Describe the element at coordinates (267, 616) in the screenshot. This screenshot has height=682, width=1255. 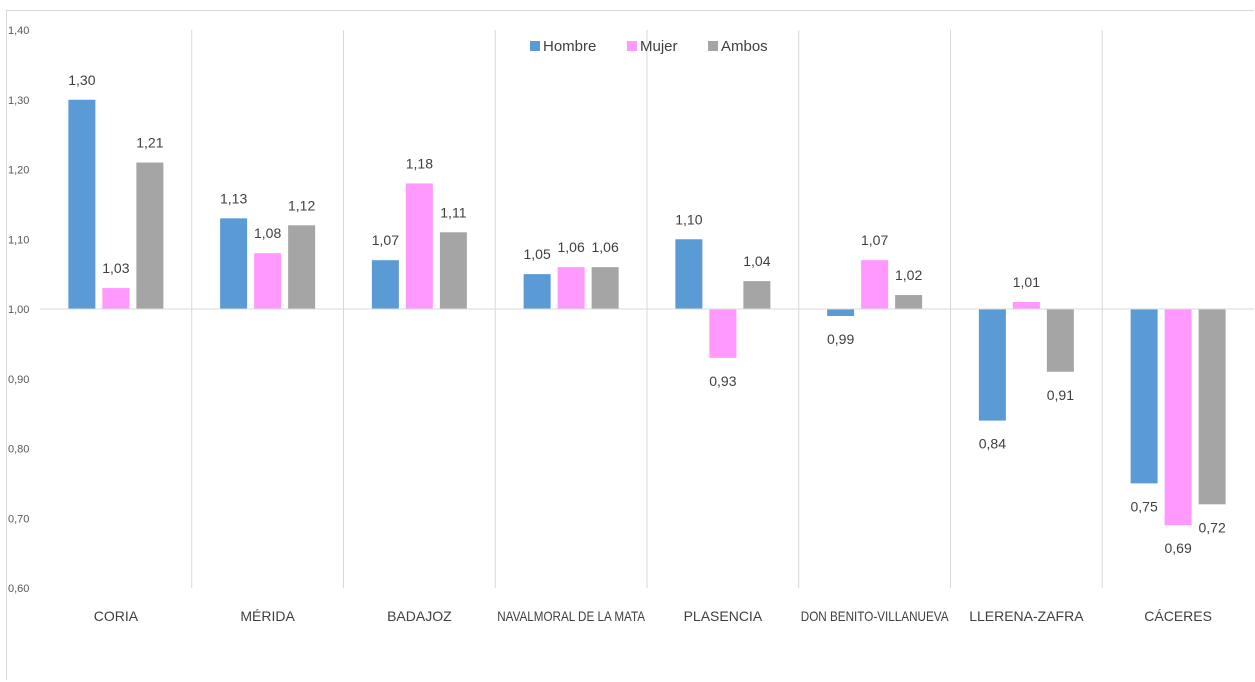
I see `x-tick-label: MÉRIDA` at that location.